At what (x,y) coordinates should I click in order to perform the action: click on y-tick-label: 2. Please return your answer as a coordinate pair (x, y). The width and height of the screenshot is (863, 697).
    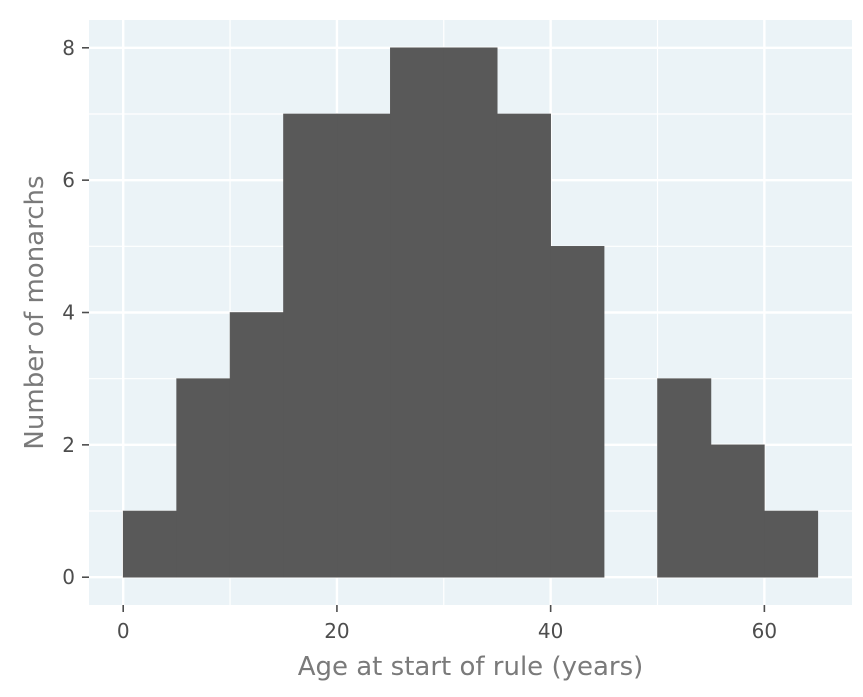
    Looking at the image, I should click on (68, 445).